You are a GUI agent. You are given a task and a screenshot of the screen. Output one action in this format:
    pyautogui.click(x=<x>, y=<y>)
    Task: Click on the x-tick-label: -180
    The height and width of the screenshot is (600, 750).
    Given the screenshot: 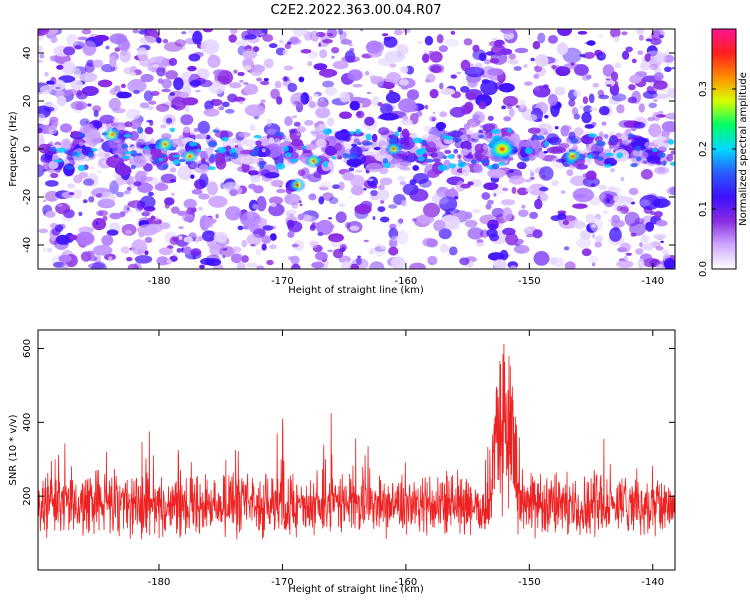 What is the action you would take?
    pyautogui.click(x=159, y=281)
    